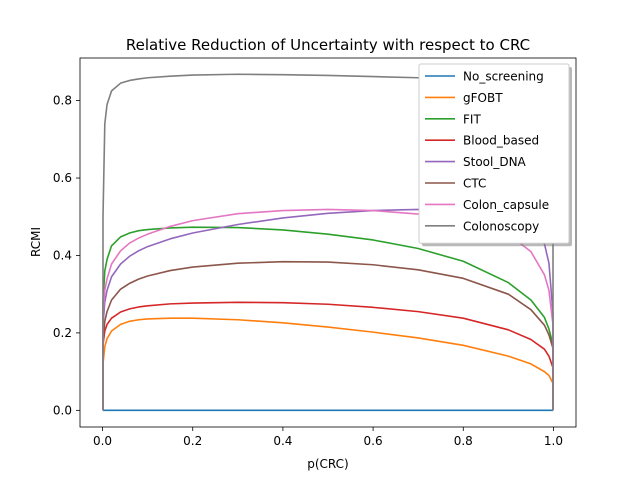  I want to click on legend-label: No_screening, so click(503, 77).